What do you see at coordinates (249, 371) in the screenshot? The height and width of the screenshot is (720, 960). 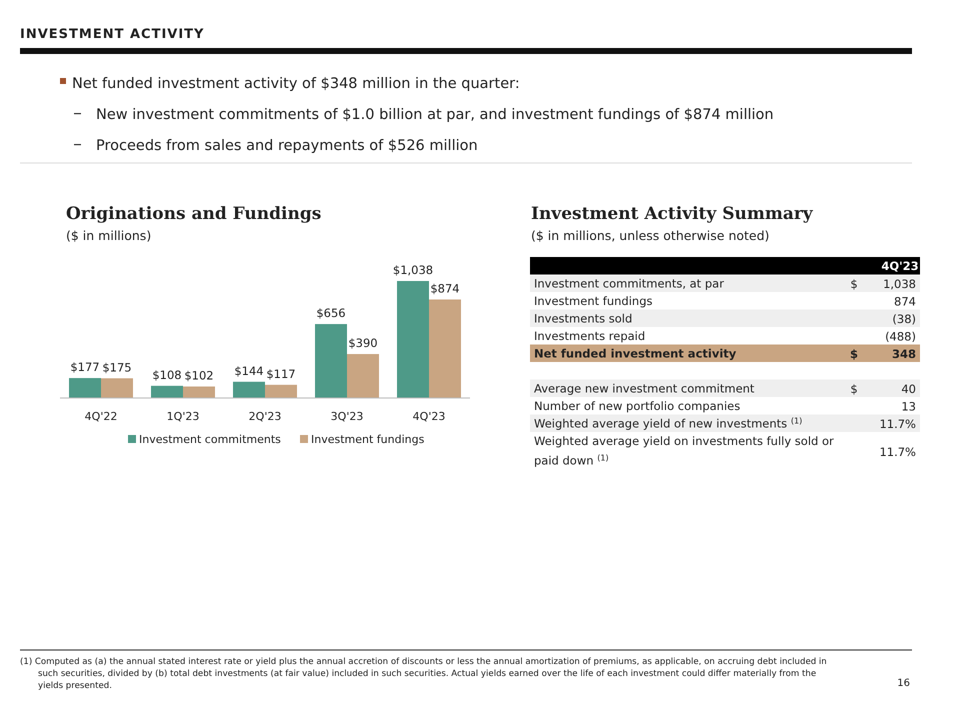 I see `data-label: $144` at bounding box center [249, 371].